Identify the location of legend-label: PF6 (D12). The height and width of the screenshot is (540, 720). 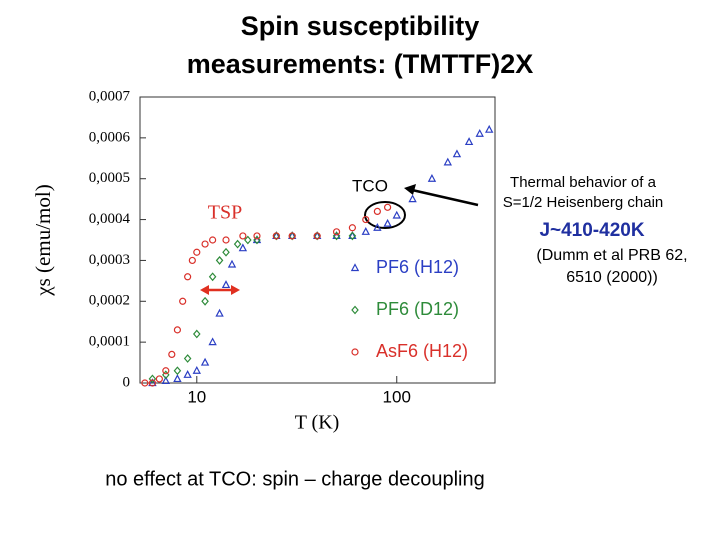
(417, 309).